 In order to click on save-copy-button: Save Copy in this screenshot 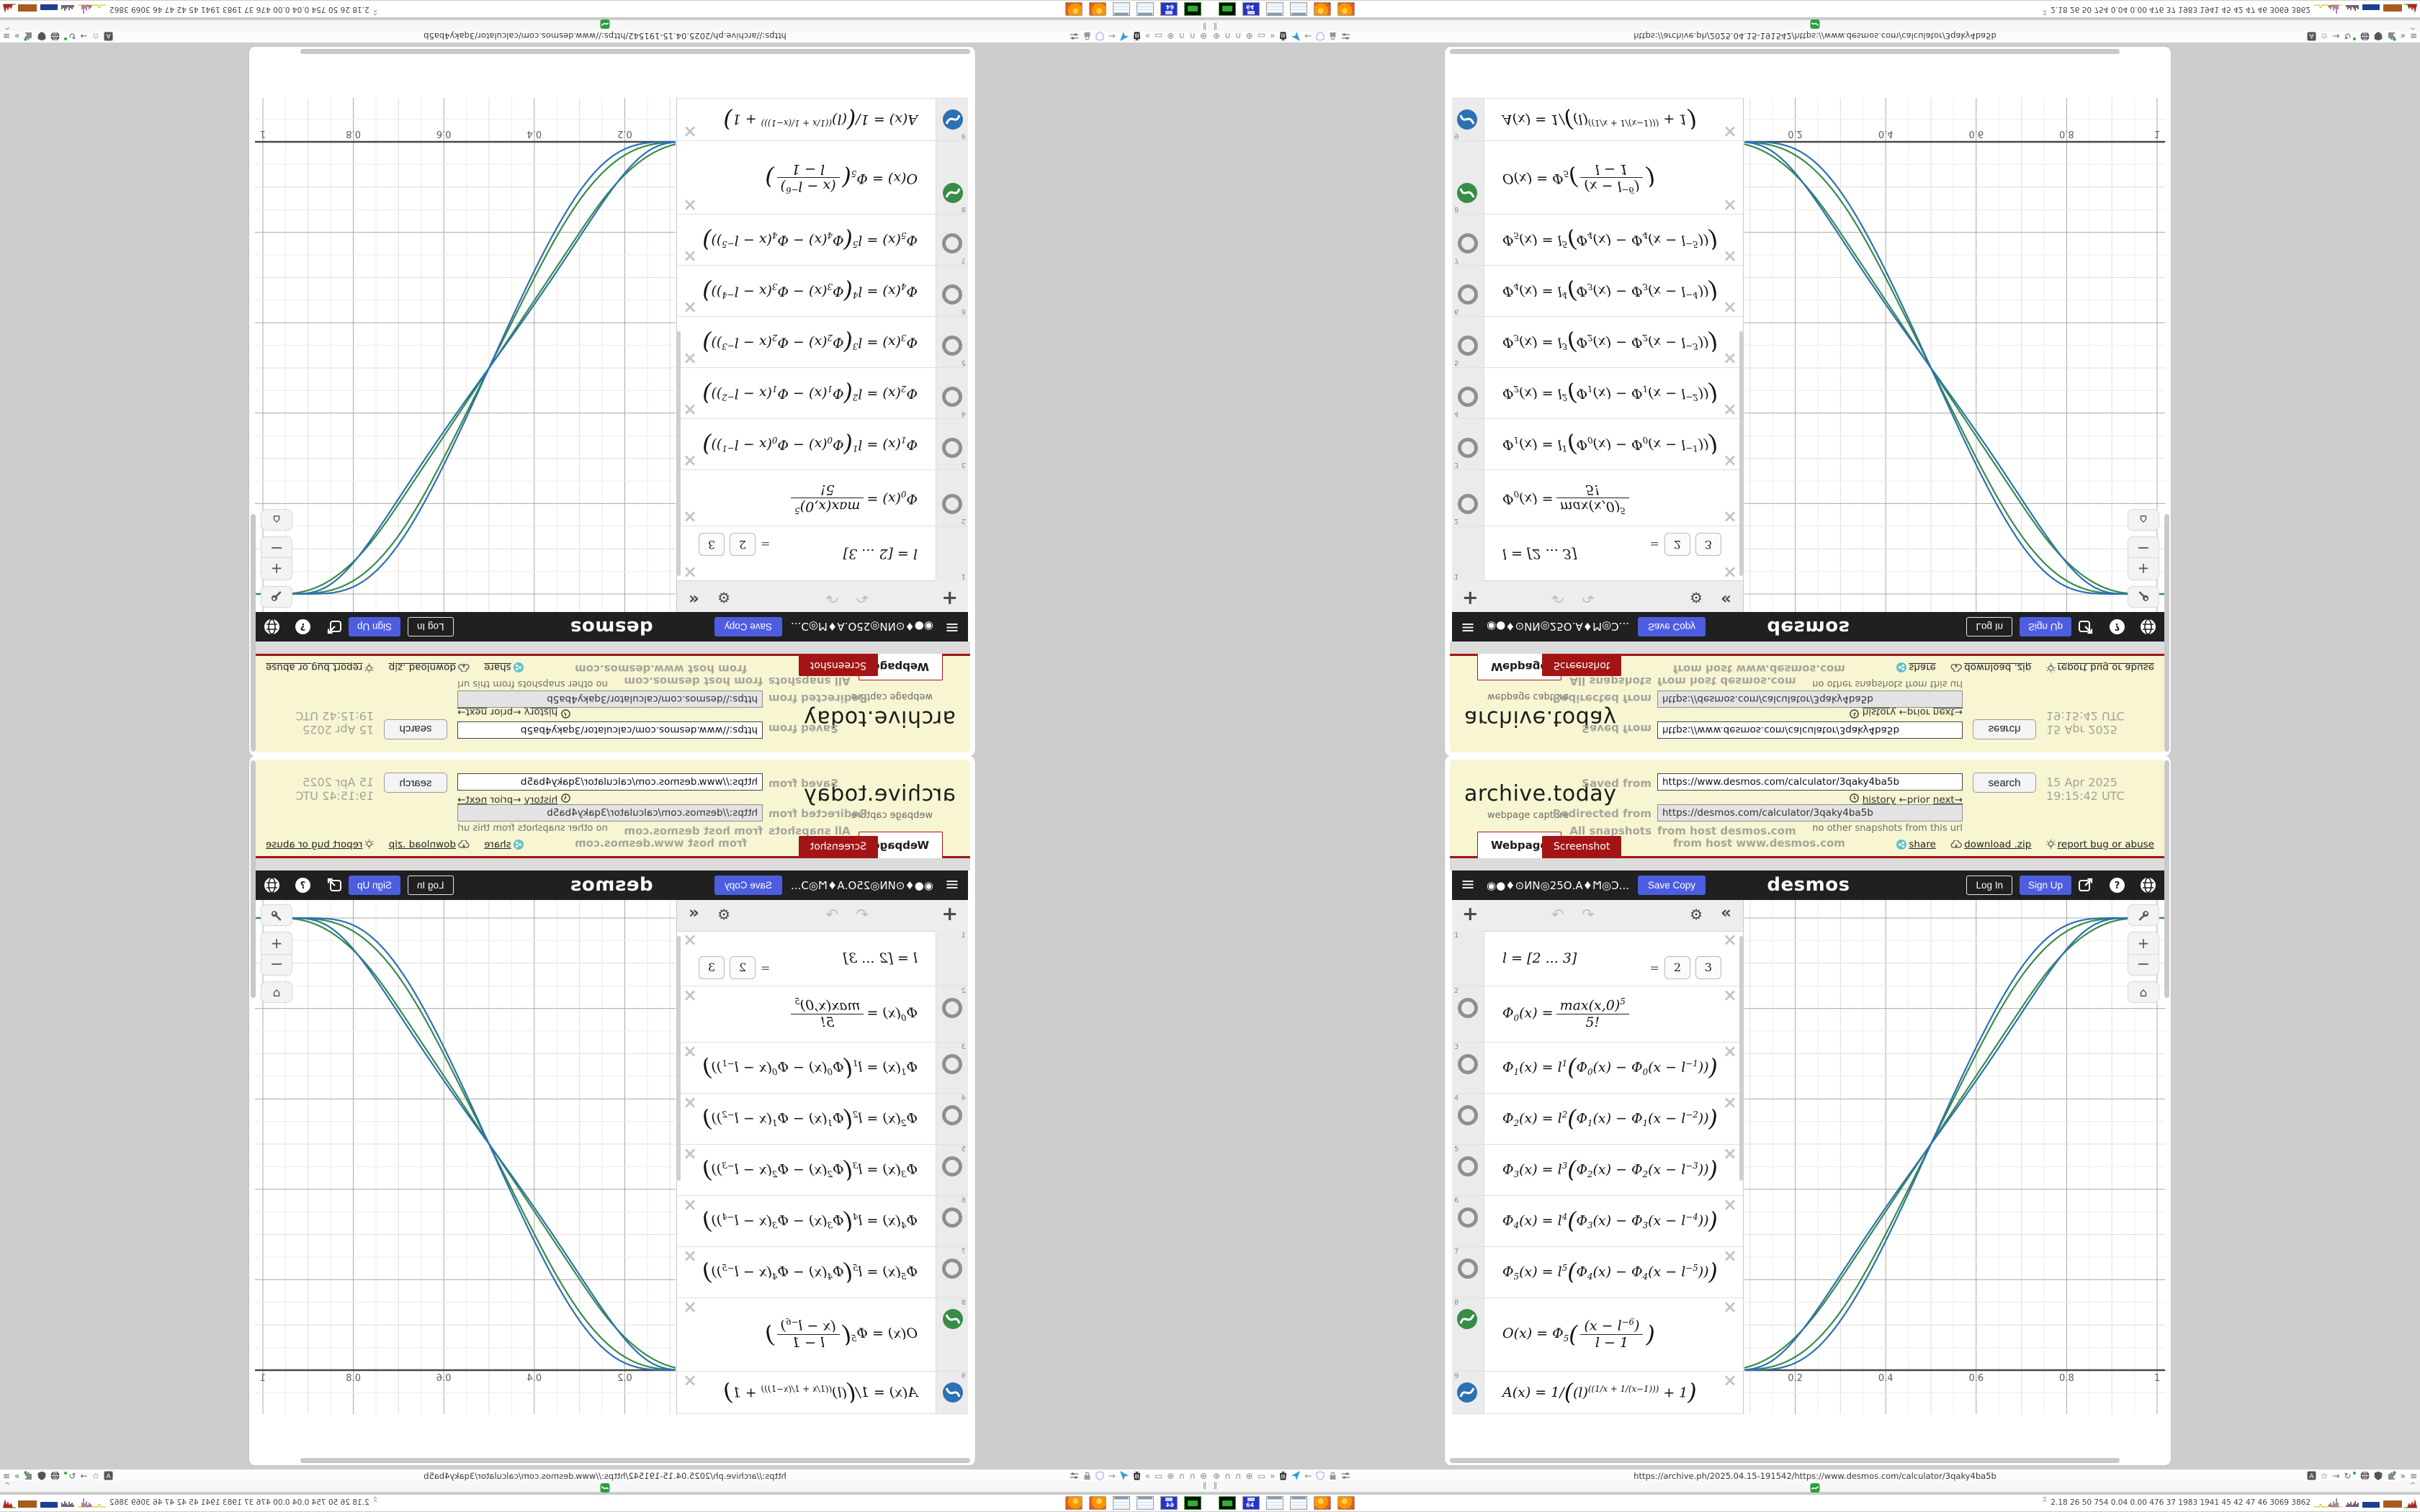, I will do `click(1672, 626)`.